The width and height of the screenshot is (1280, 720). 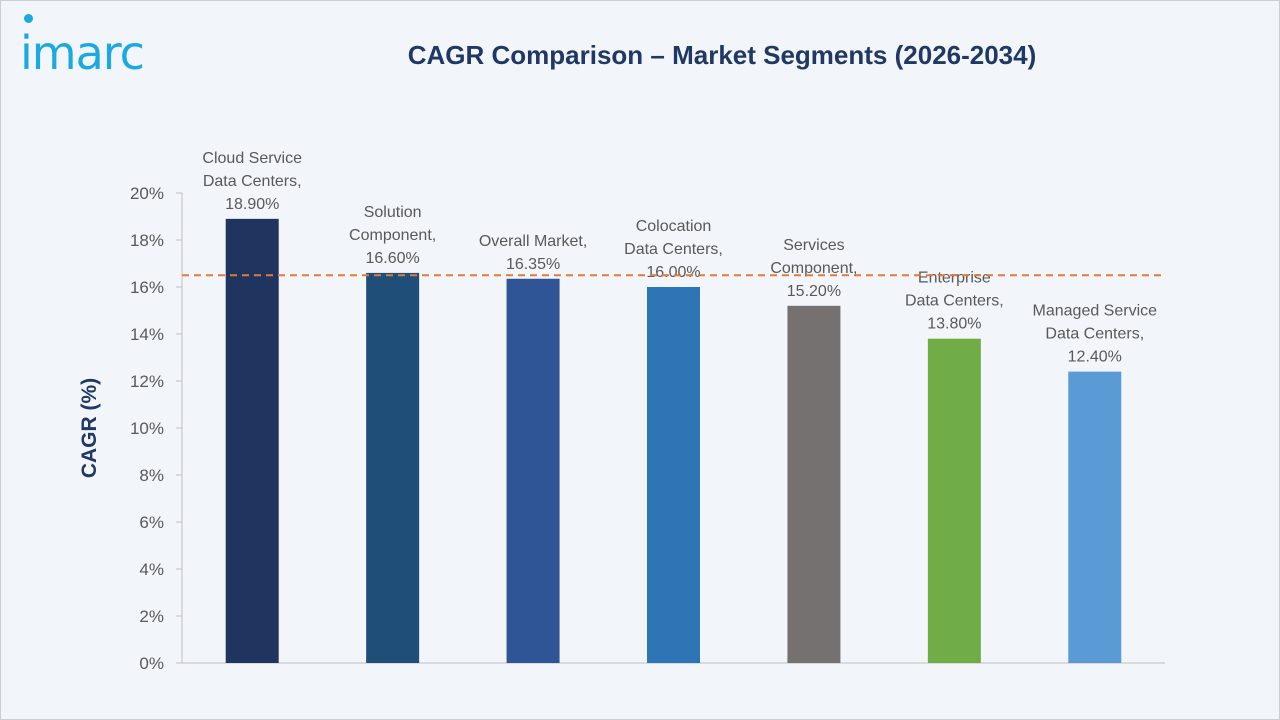 What do you see at coordinates (252, 204) in the screenshot?
I see `data-label-line: 18.90%` at bounding box center [252, 204].